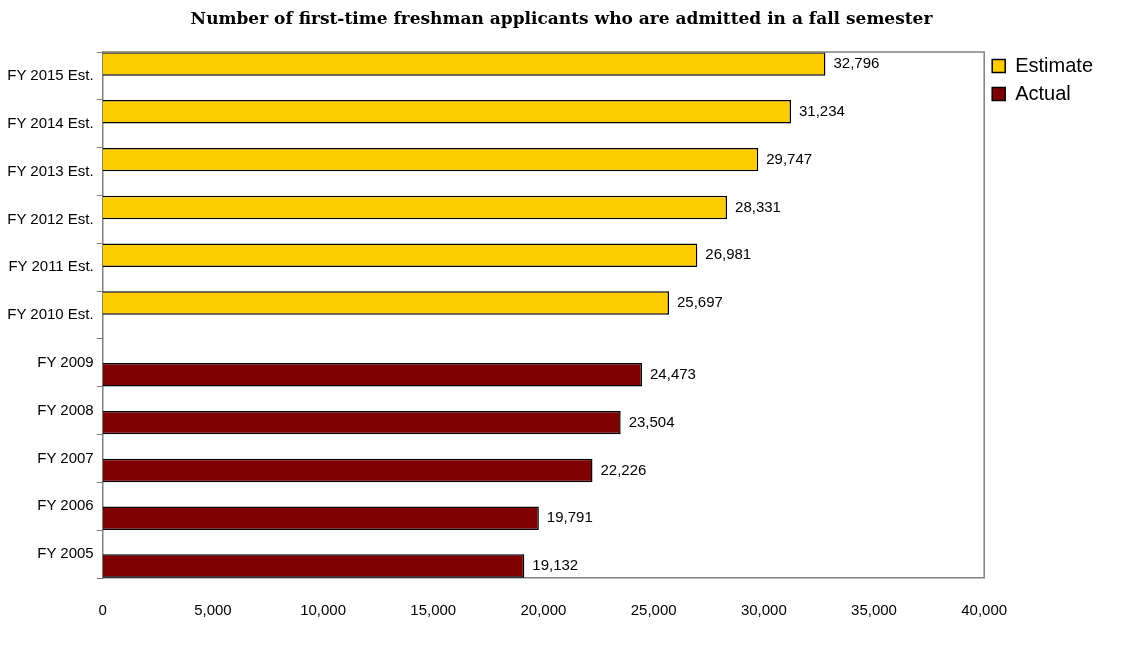  What do you see at coordinates (758, 206) in the screenshot?
I see `data-label: 28,331` at bounding box center [758, 206].